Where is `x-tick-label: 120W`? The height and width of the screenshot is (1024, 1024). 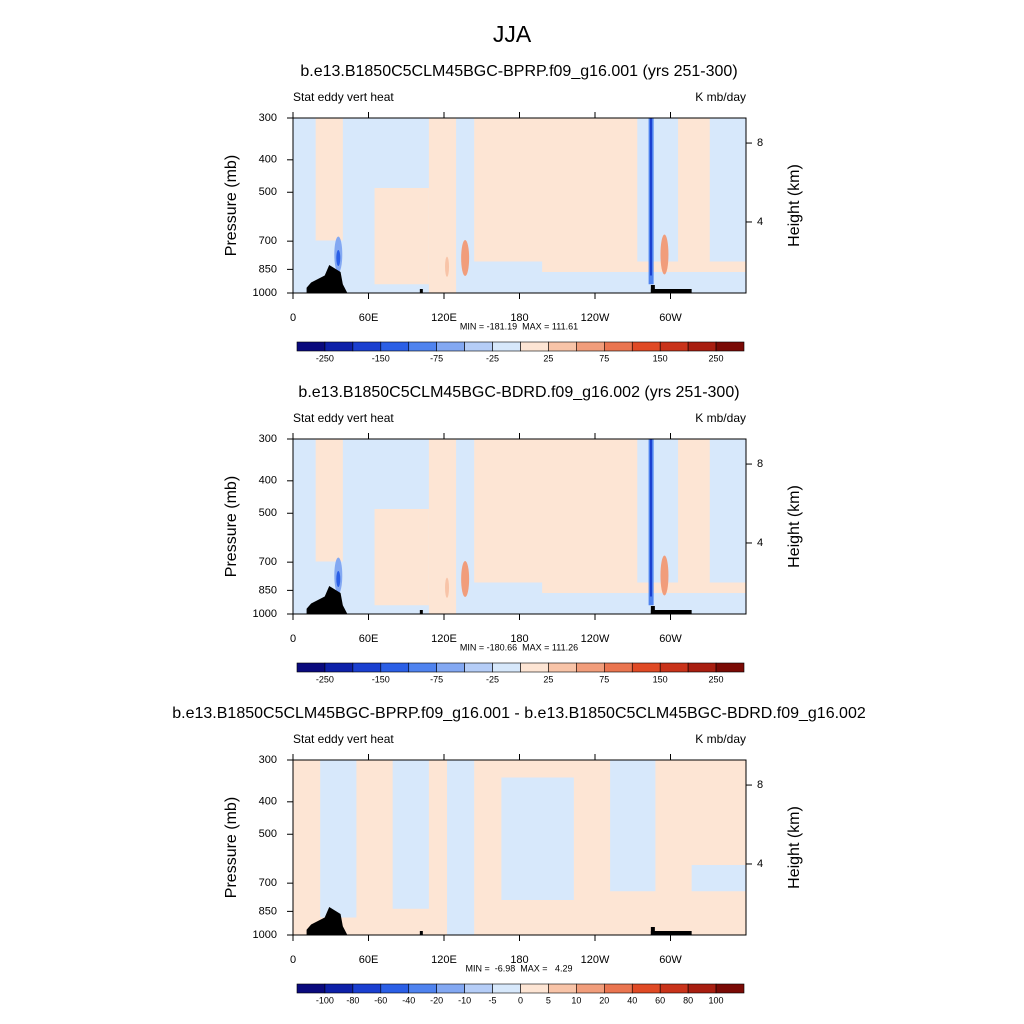 x-tick-label: 120W is located at coordinates (595, 639).